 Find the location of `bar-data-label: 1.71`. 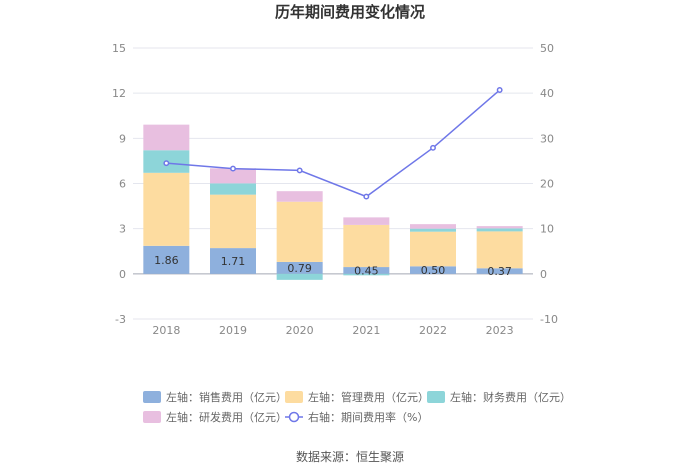

bar-data-label: 1.71 is located at coordinates (233, 261).